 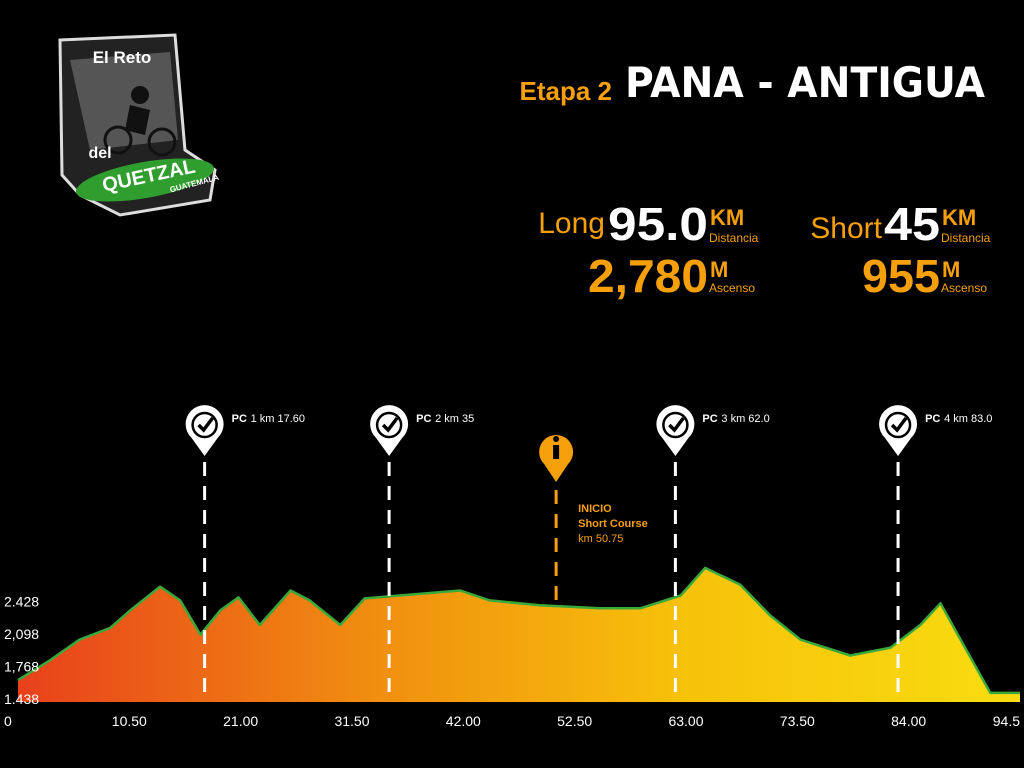 I want to click on y-tick-label: 1,768, so click(x=21, y=667).